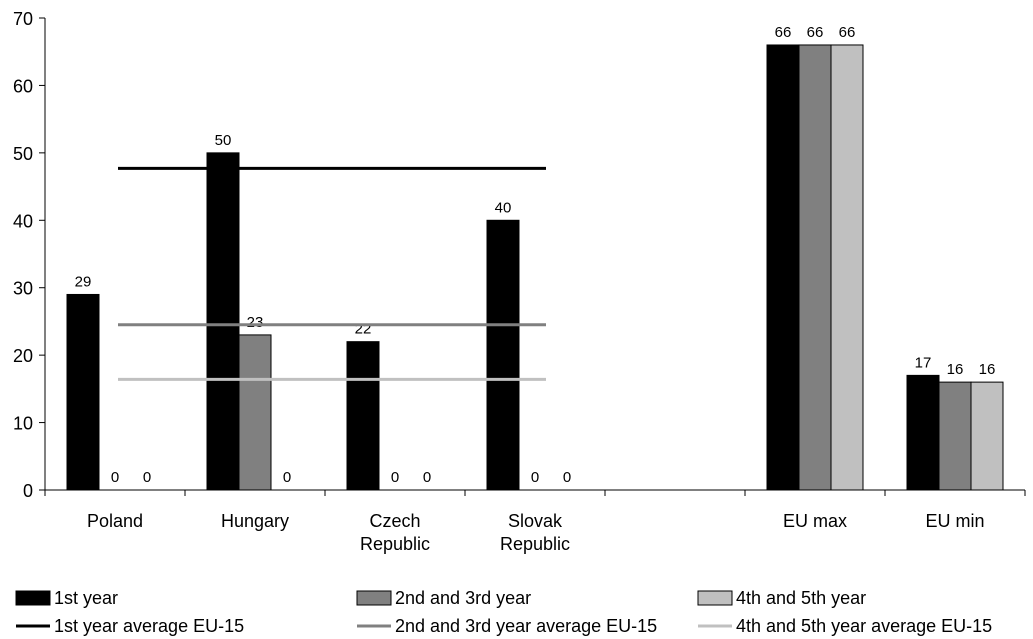 This screenshot has height=639, width=1033. Describe the element at coordinates (83, 281) in the screenshot. I see `data-label: 29` at that location.